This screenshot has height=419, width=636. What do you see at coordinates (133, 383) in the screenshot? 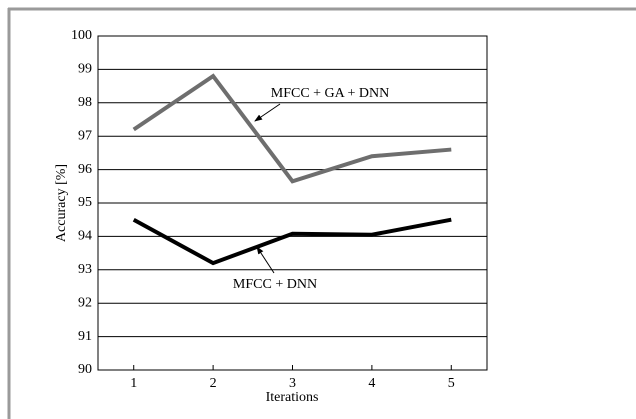
I see `x-tick-label: 1` at bounding box center [133, 383].